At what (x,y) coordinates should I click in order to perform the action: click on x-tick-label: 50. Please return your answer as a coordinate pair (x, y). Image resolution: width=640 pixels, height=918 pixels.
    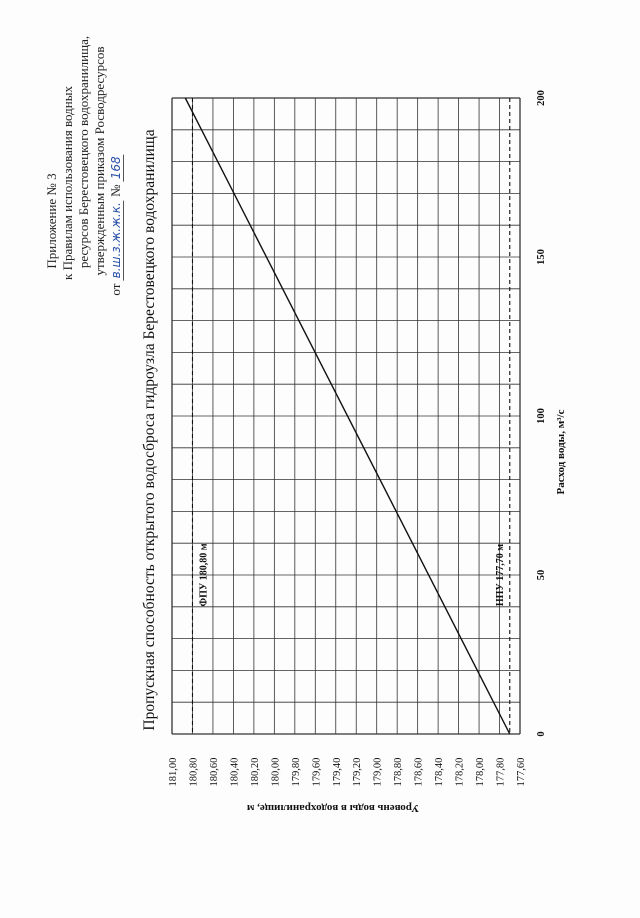
    Looking at the image, I should click on (541, 575).